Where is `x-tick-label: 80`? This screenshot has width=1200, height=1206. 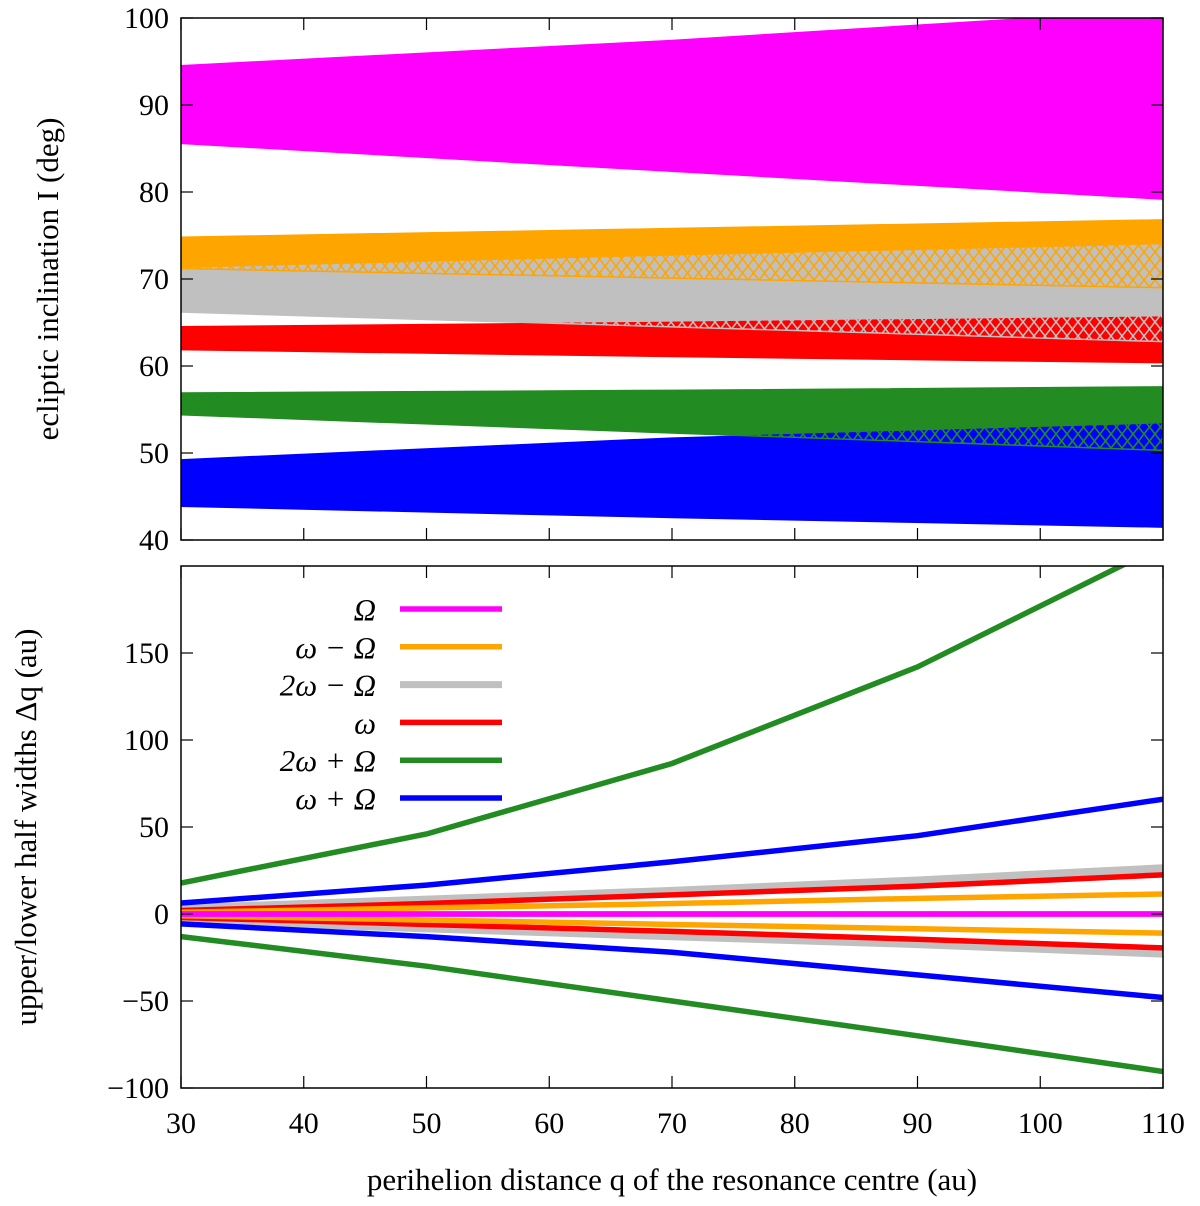
x-tick-label: 80 is located at coordinates (795, 1123).